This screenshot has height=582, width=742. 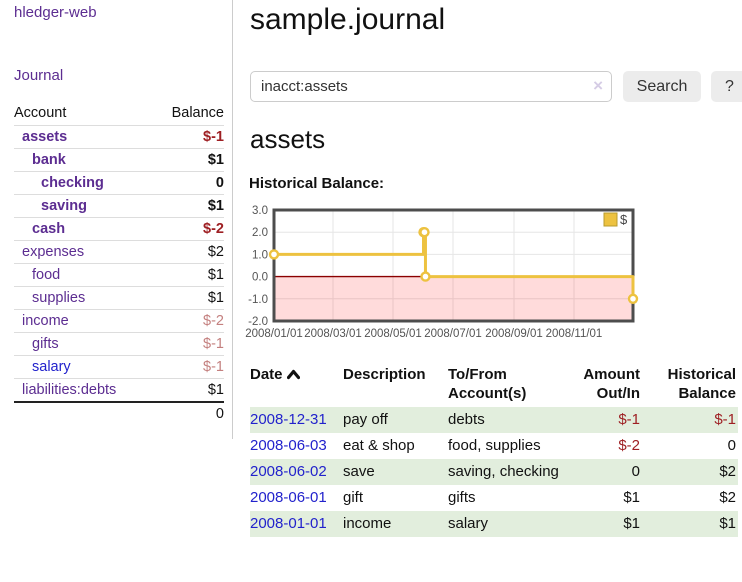 What do you see at coordinates (384, 374) in the screenshot?
I see `register-header-description: Description` at bounding box center [384, 374].